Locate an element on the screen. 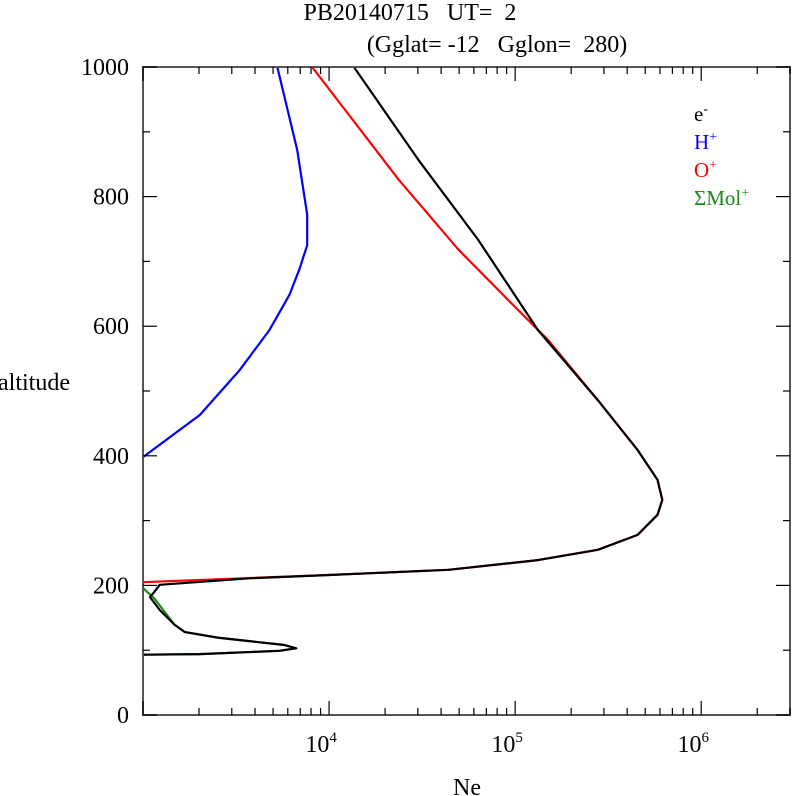 This screenshot has width=792, height=796. y-axis-label: altitude is located at coordinates (35, 383).